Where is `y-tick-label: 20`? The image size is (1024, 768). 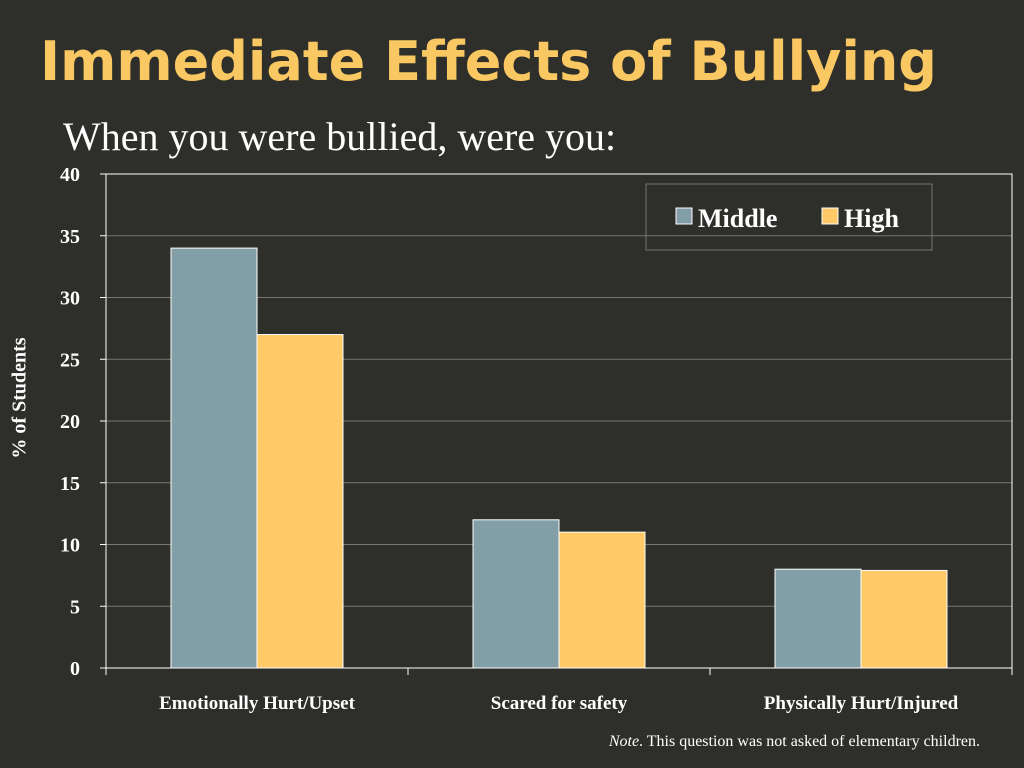 y-tick-label: 20 is located at coordinates (70, 422).